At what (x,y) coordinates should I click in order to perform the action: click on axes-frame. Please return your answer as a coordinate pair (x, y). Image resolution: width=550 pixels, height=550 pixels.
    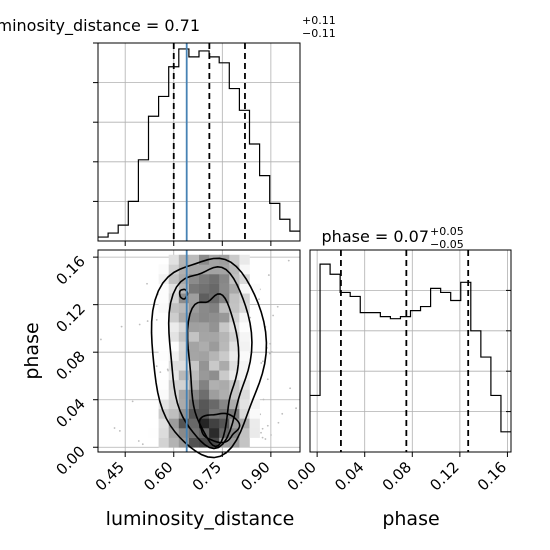
    Looking at the image, I should click on (199, 142).